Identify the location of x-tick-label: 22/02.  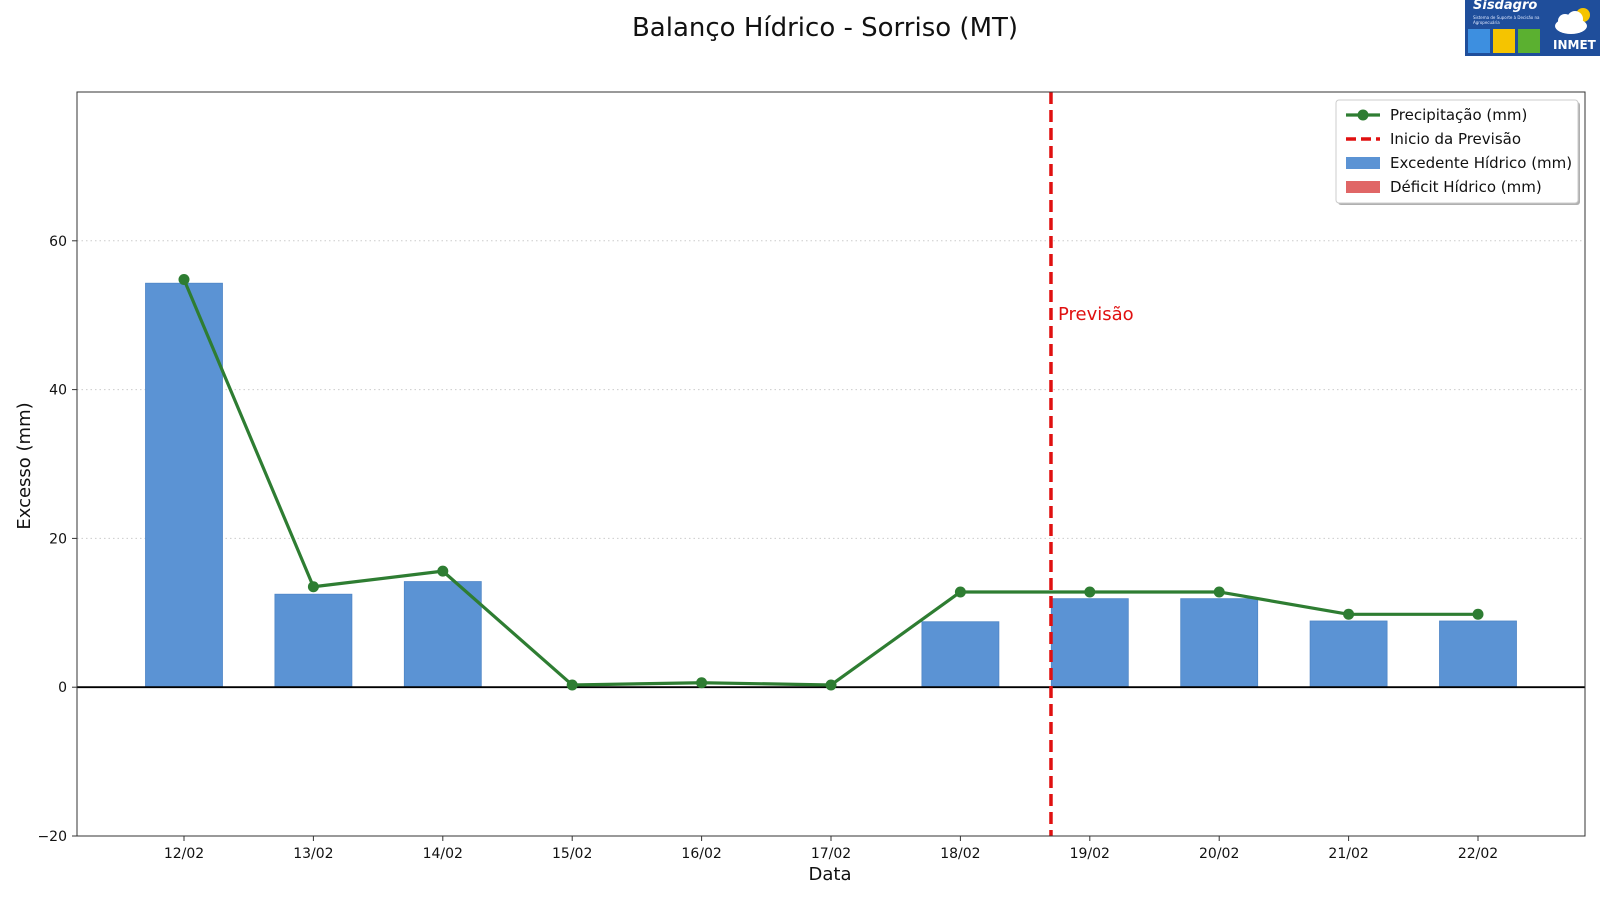
(1478, 854).